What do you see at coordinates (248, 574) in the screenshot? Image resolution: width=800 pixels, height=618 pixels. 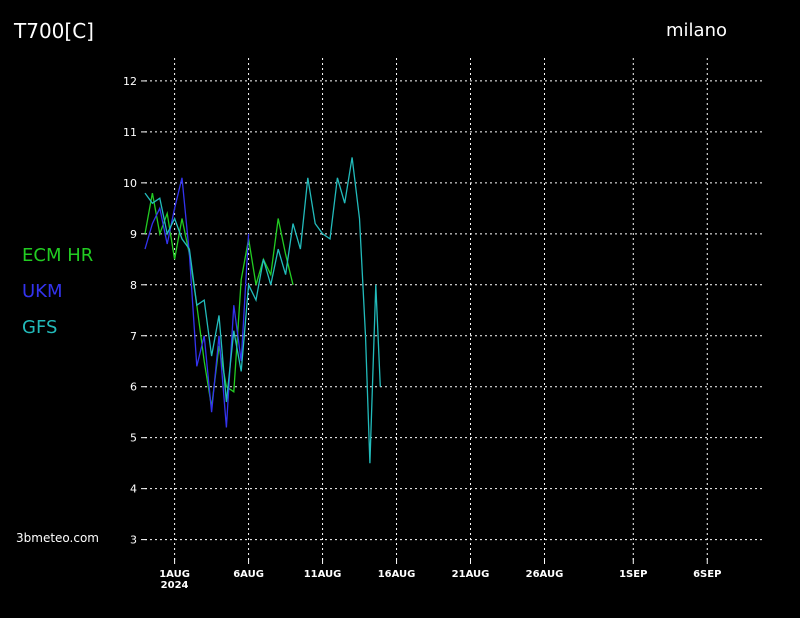 I see `x-tick-label: 6AUG` at bounding box center [248, 574].